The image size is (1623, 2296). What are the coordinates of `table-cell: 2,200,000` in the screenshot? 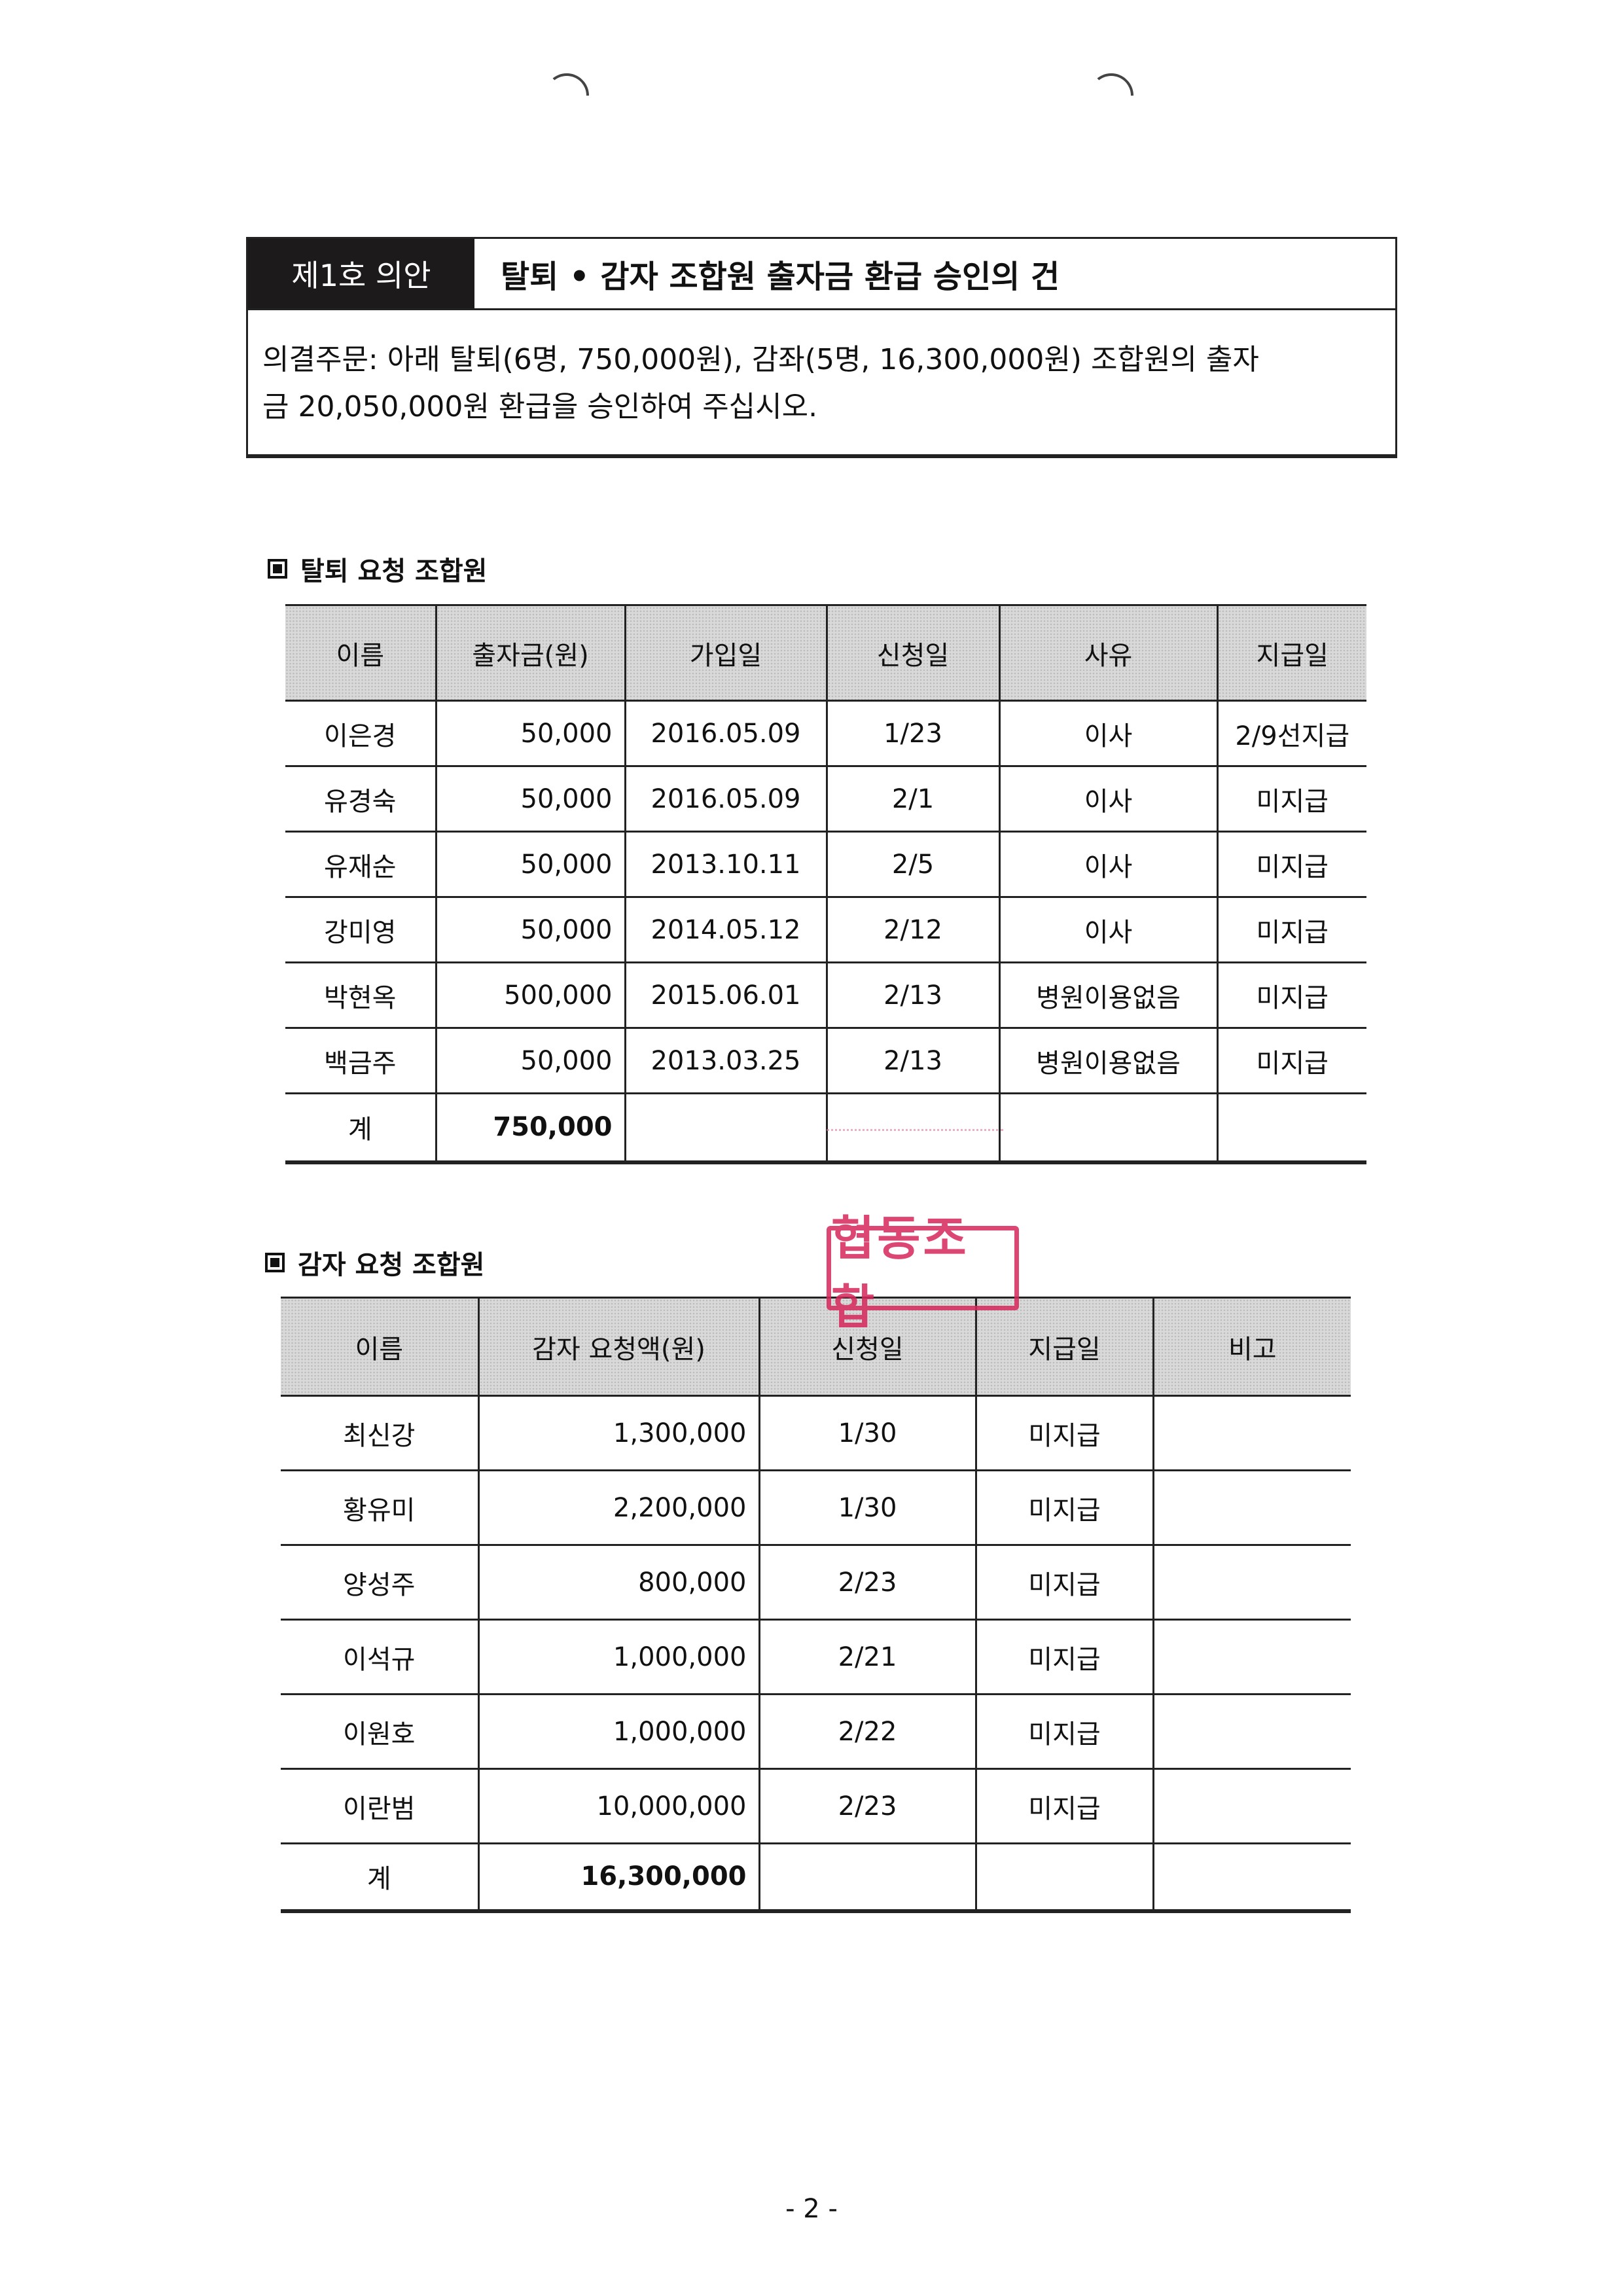 It's located at (618, 1507).